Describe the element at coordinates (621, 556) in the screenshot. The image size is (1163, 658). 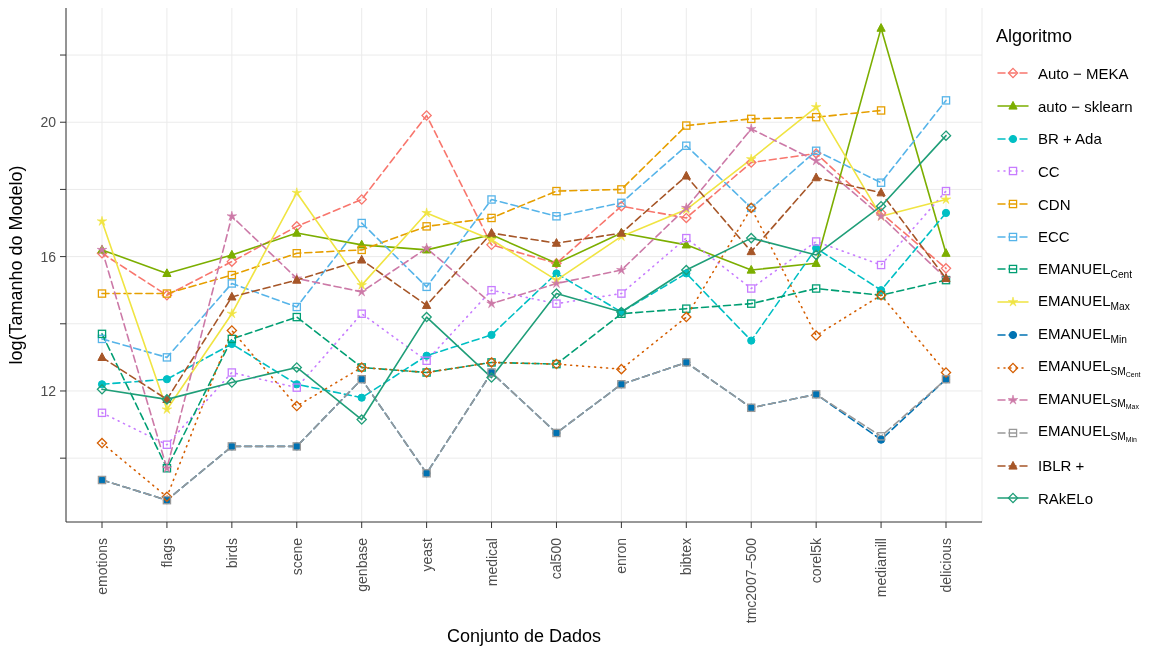
I see `x-tick-label: enron` at that location.